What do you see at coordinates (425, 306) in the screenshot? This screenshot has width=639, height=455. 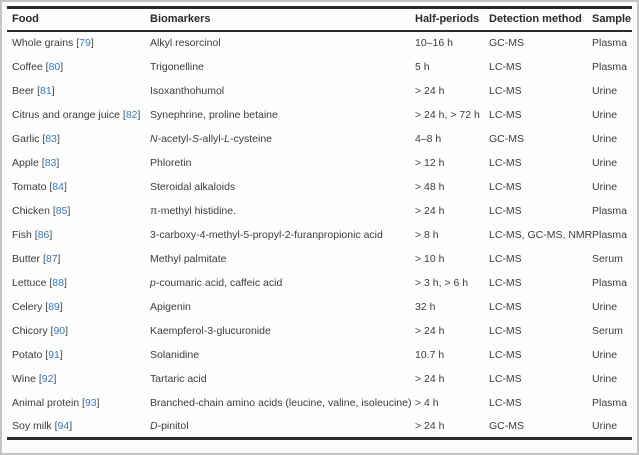 I see `half-period-cell: 32 h` at bounding box center [425, 306].